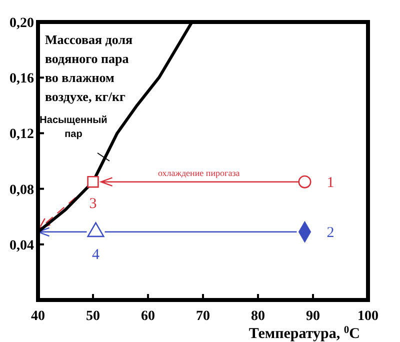 The width and height of the screenshot is (400, 342). I want to click on x-tick-label: 60, so click(148, 316).